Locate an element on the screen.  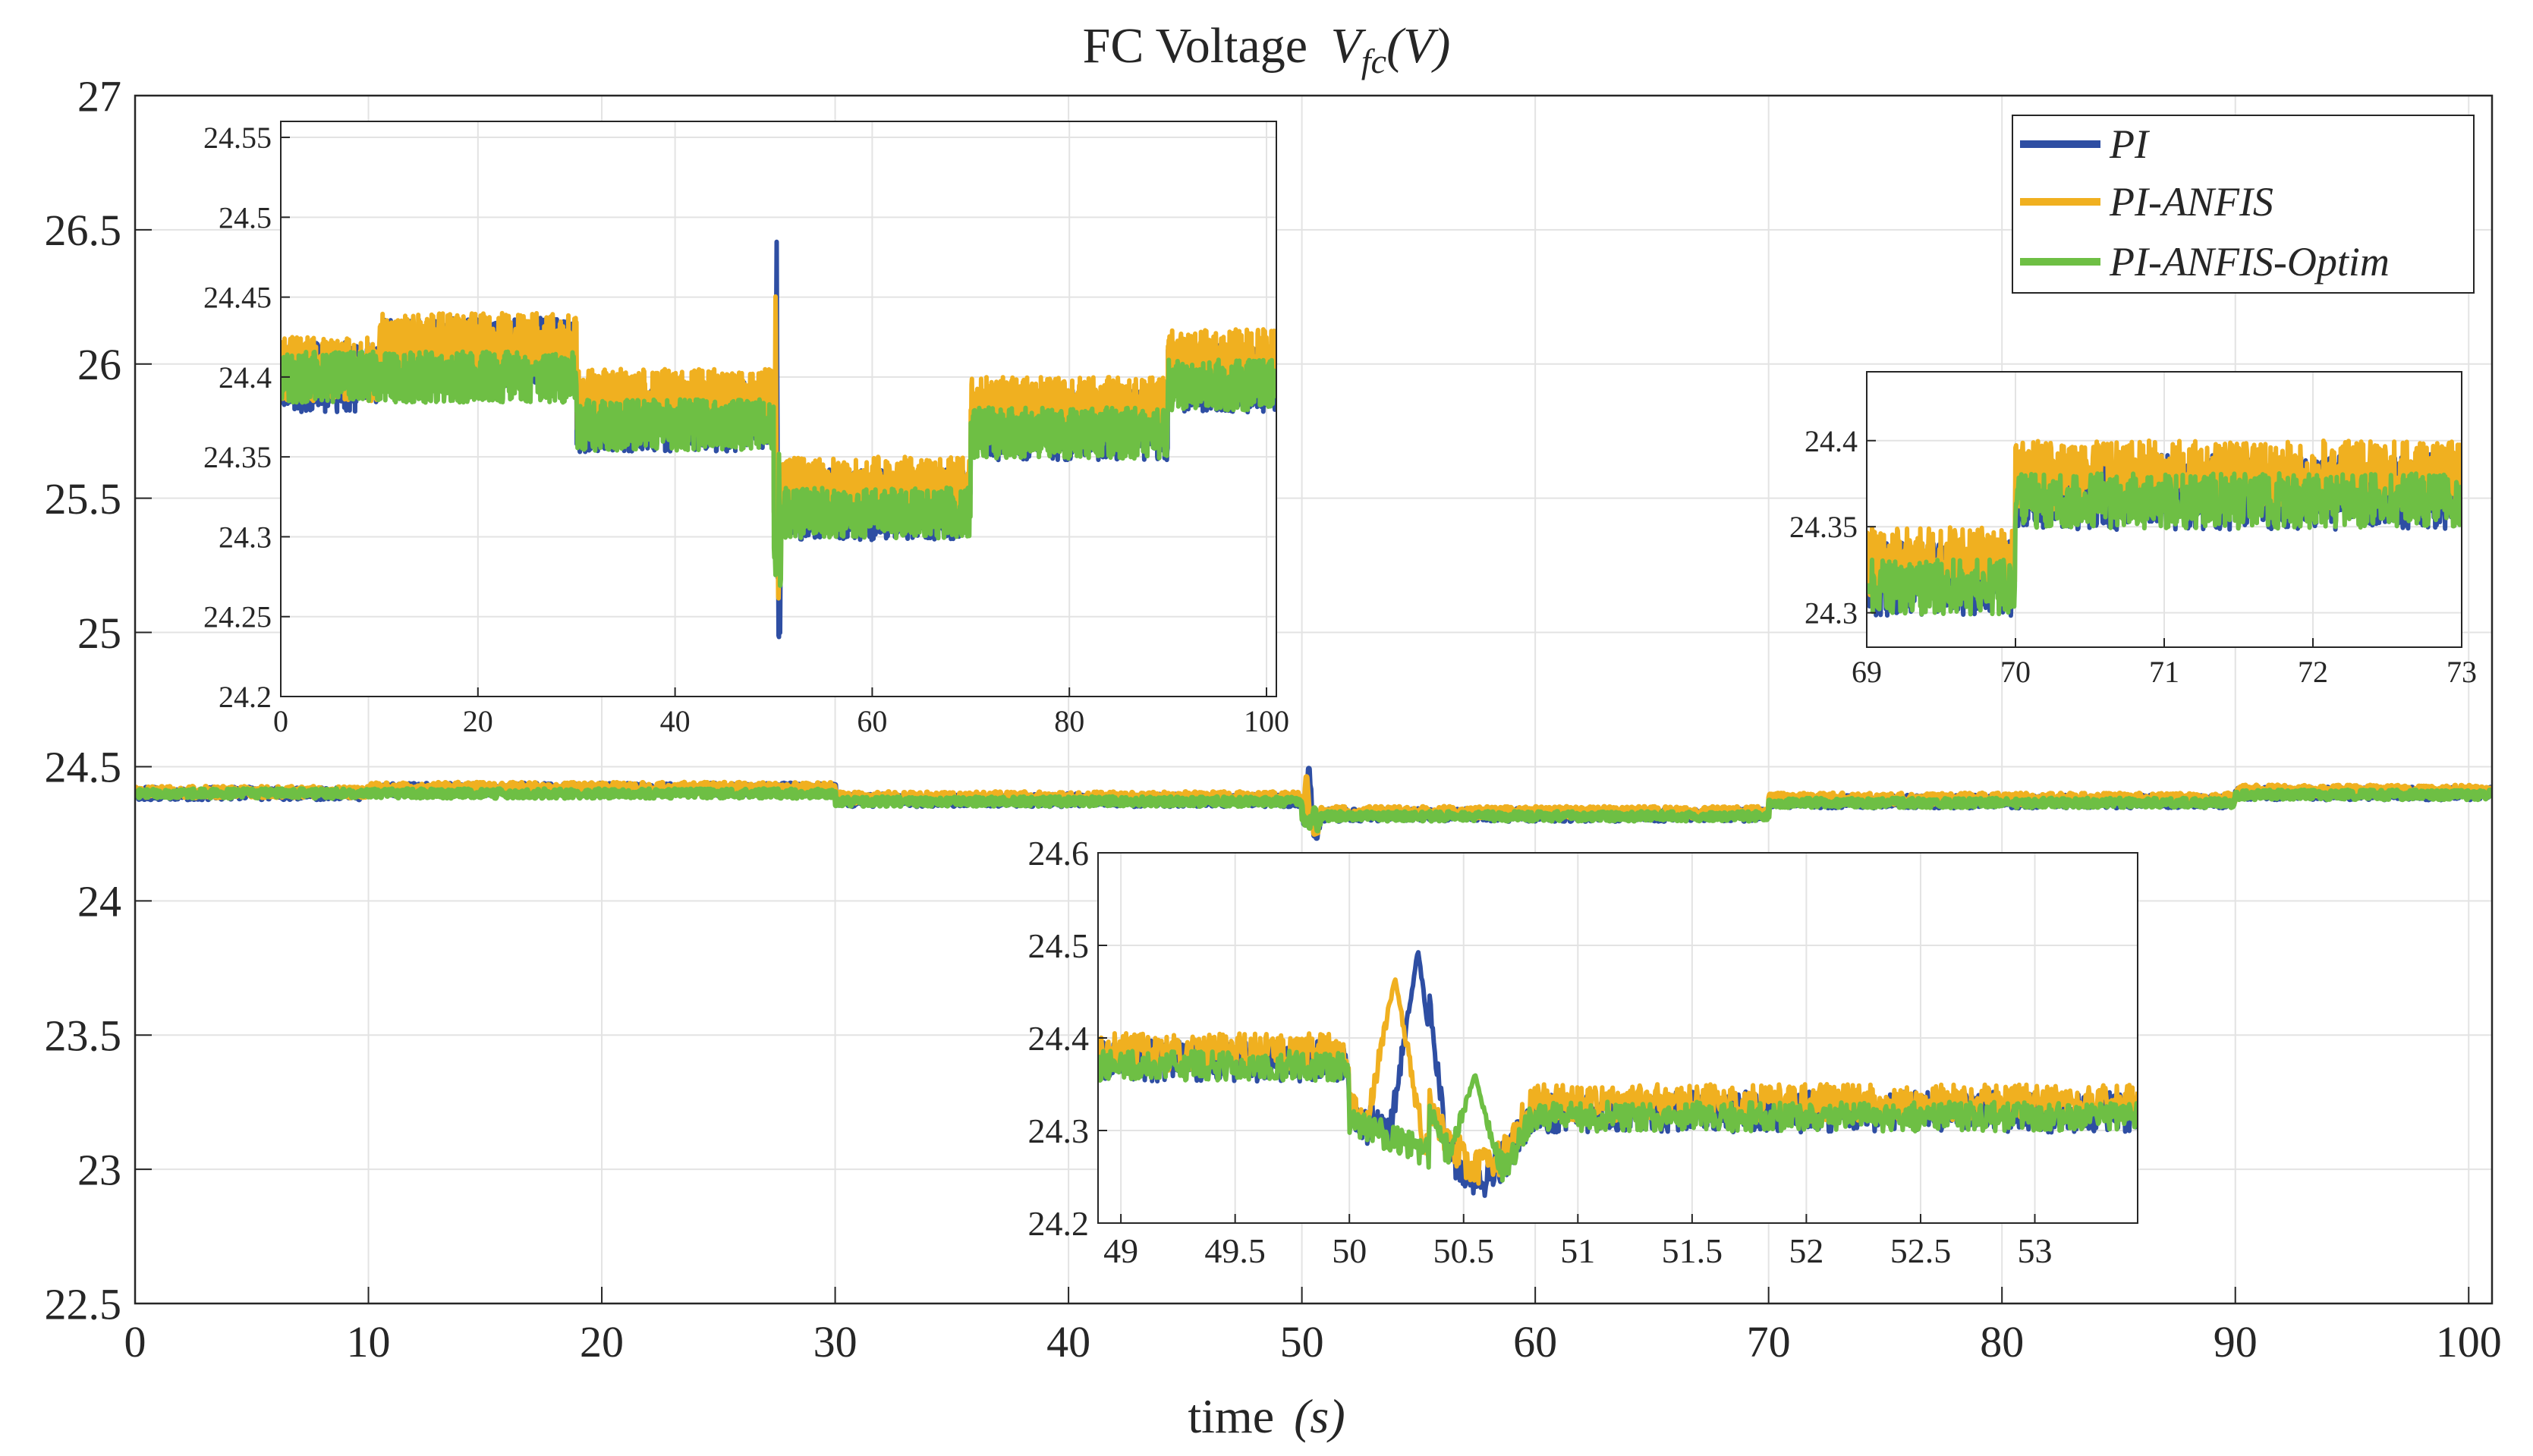
inset-50-ytick-label-3: 24.5 is located at coordinates (1059, 945).